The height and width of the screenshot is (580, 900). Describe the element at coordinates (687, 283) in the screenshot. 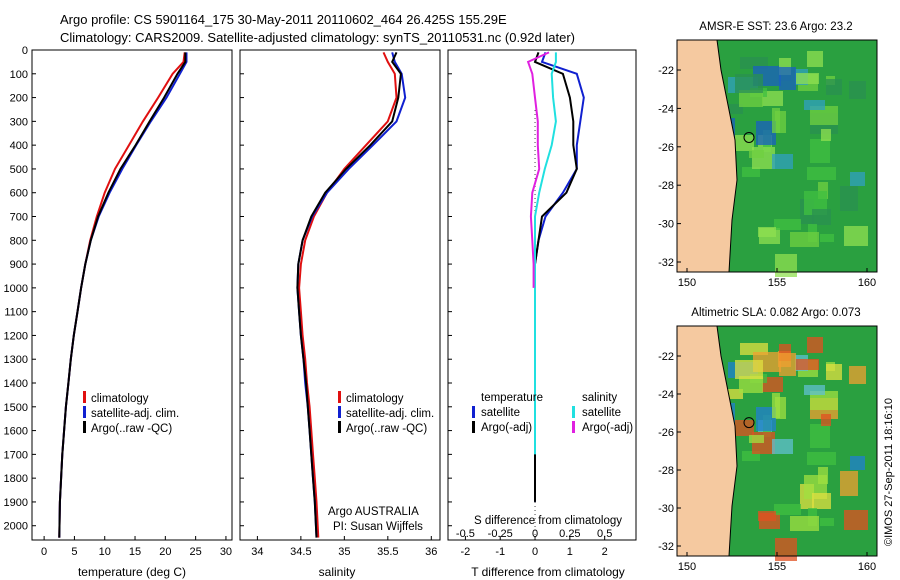

I see `lon-tick-label: 150` at that location.